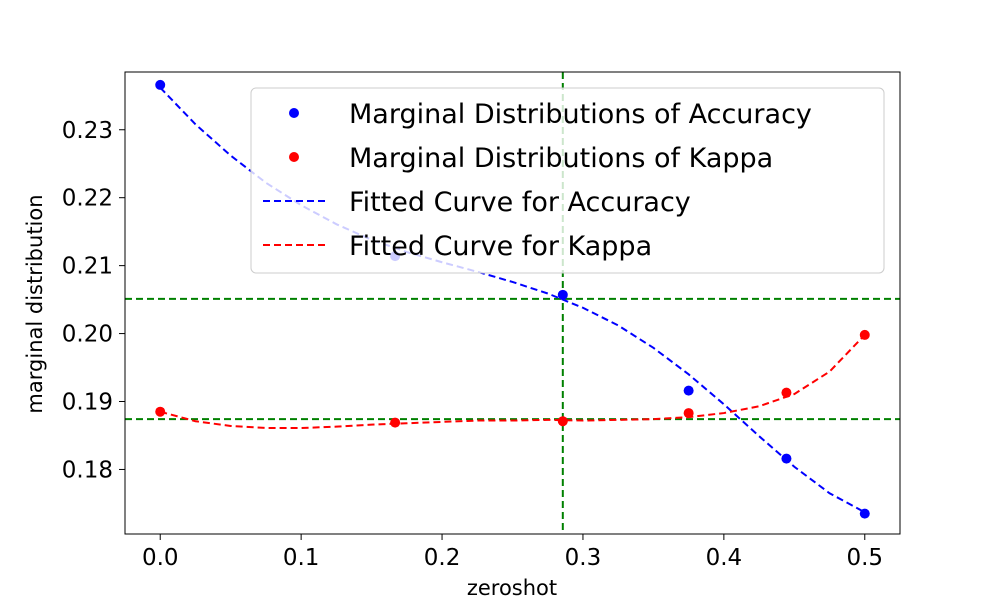 This screenshot has width=1000, height=600. What do you see at coordinates (301, 558) in the screenshot?
I see `x-tick-label: 0.1` at bounding box center [301, 558].